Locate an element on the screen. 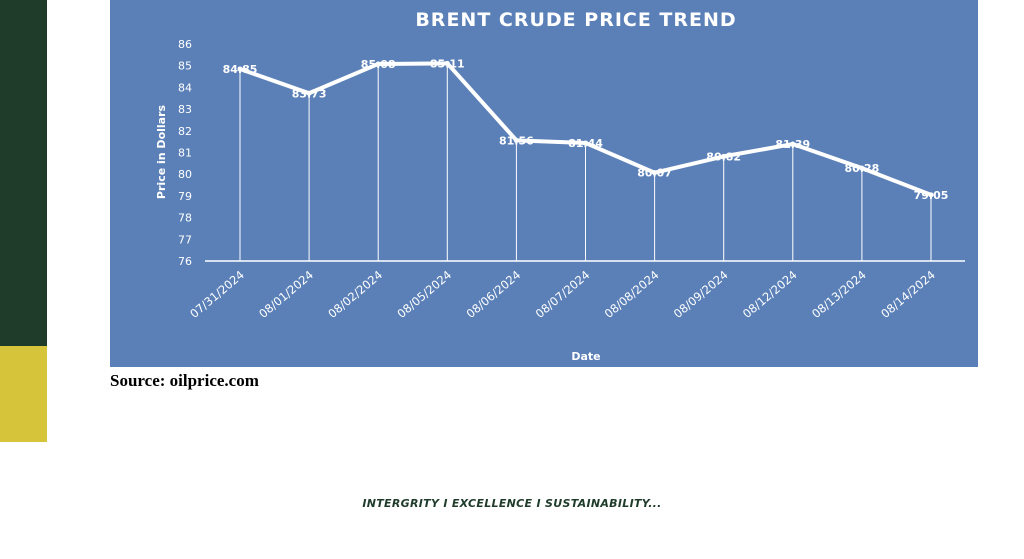  data-label: 85.11 is located at coordinates (447, 63).